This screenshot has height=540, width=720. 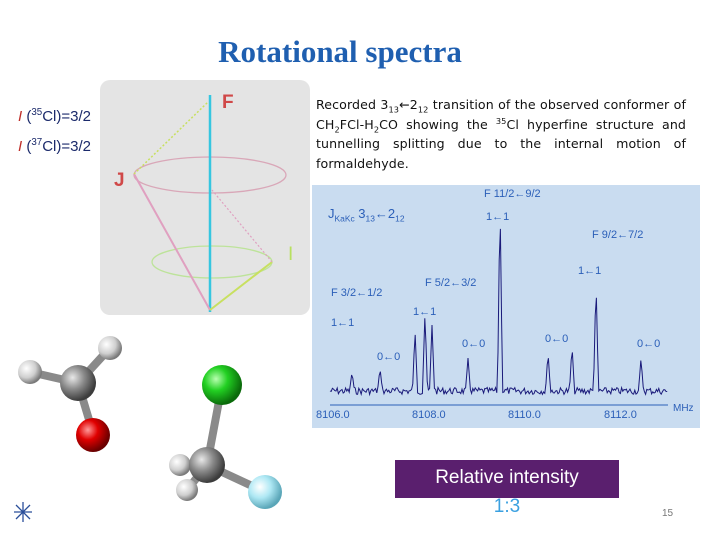 I want to click on peak-label: F 9/2←7/2, so click(x=618, y=235).